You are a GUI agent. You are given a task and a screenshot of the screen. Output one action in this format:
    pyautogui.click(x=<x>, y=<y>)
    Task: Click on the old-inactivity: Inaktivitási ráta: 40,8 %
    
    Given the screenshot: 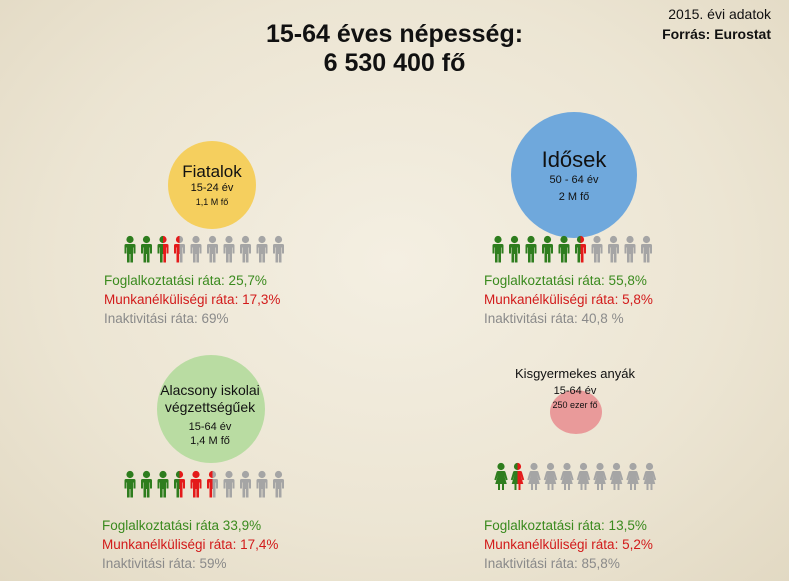 What is the action you would take?
    pyautogui.click(x=554, y=318)
    